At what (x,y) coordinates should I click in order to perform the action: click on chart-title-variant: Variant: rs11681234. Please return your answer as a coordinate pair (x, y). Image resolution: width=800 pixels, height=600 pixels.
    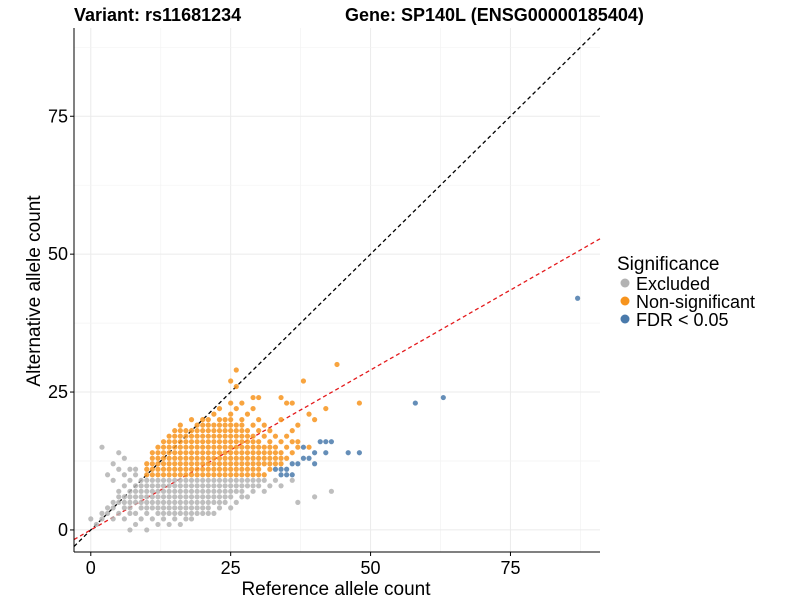
    Looking at the image, I should click on (157, 15).